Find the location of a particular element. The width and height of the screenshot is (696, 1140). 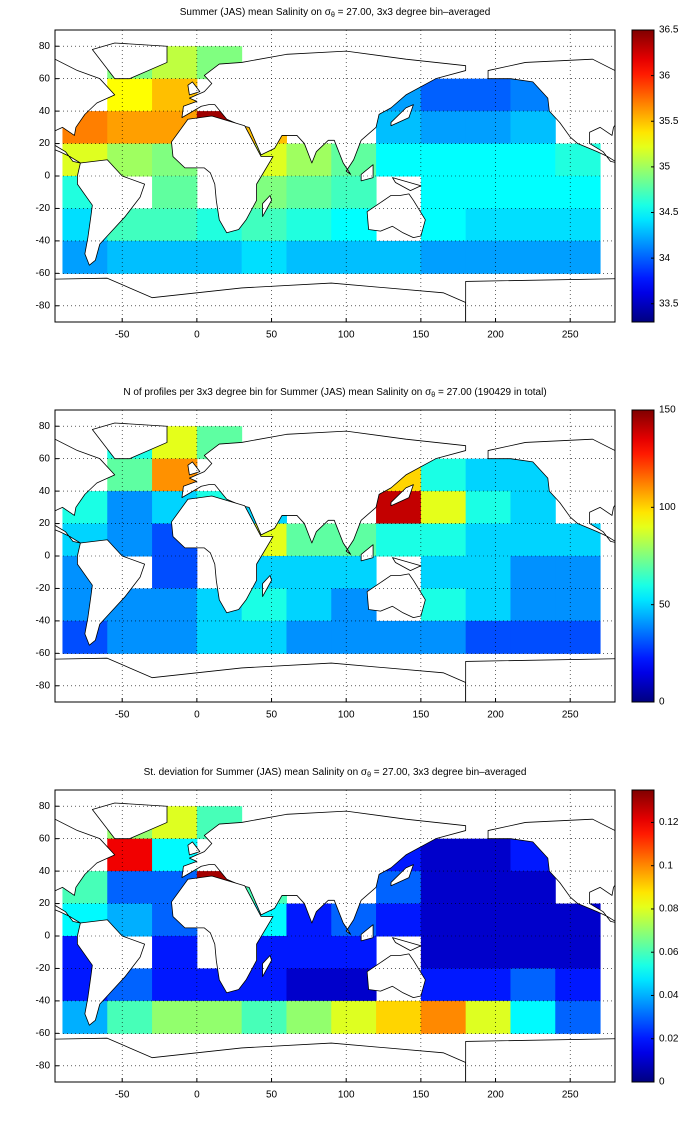

title-part: Summer (JAS) mean Salinity on σ is located at coordinates (256, 12).